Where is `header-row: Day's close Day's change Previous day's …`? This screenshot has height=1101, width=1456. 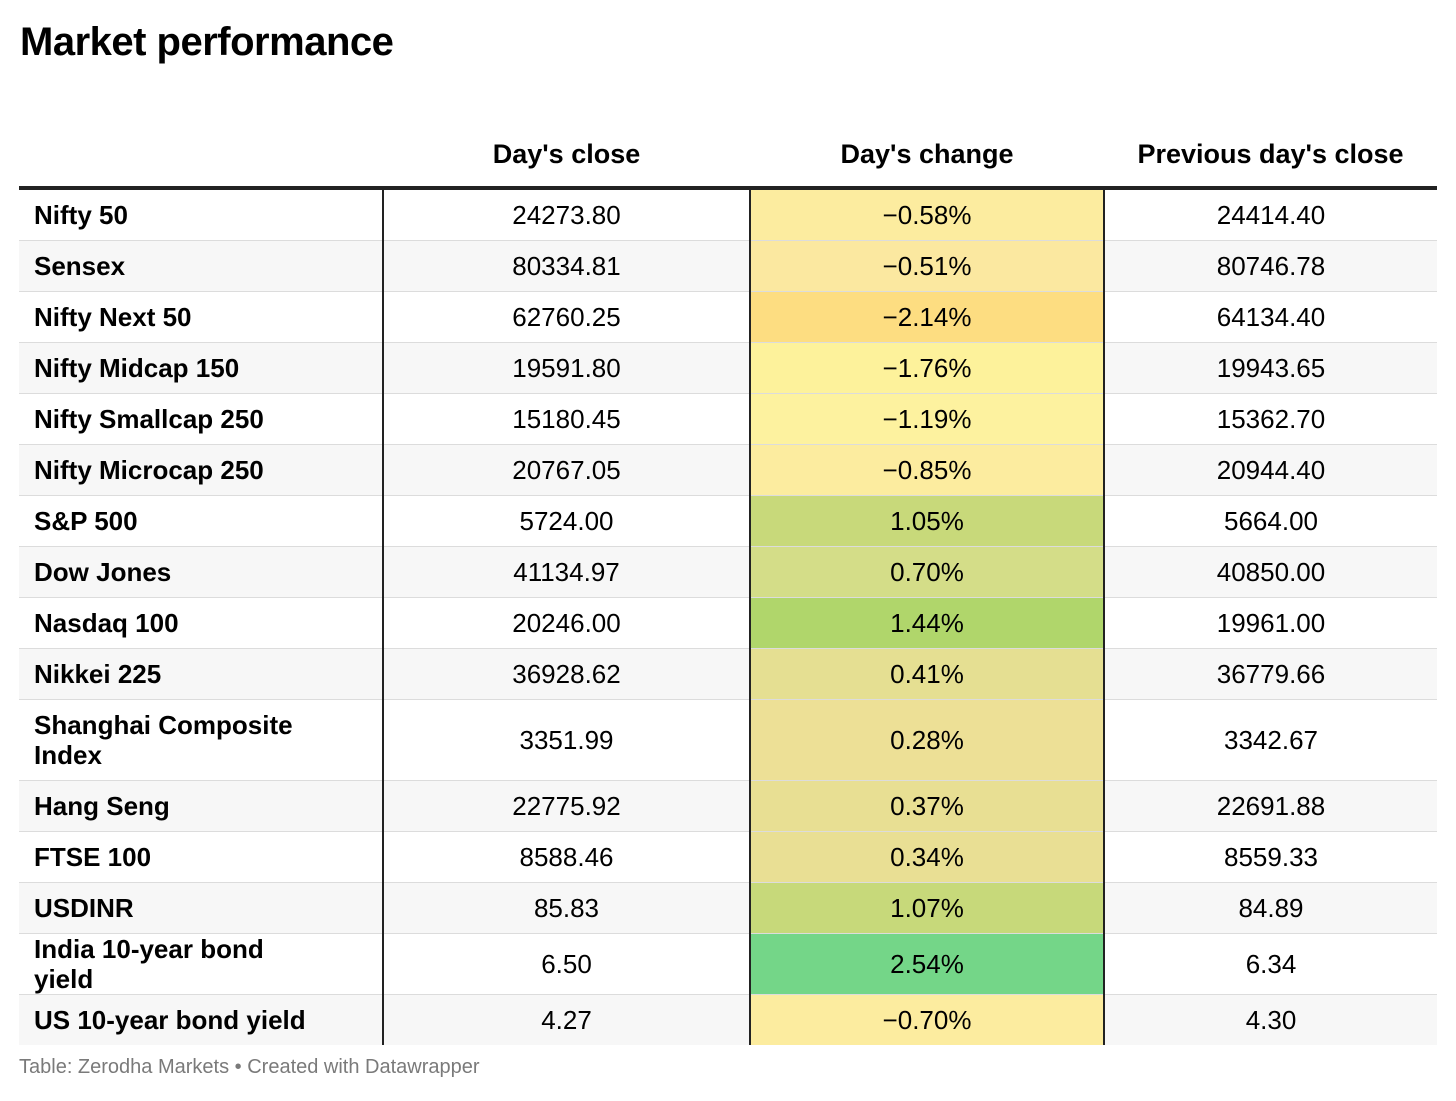 header-row: Day's close Day's change Previous day's … is located at coordinates (728, 149).